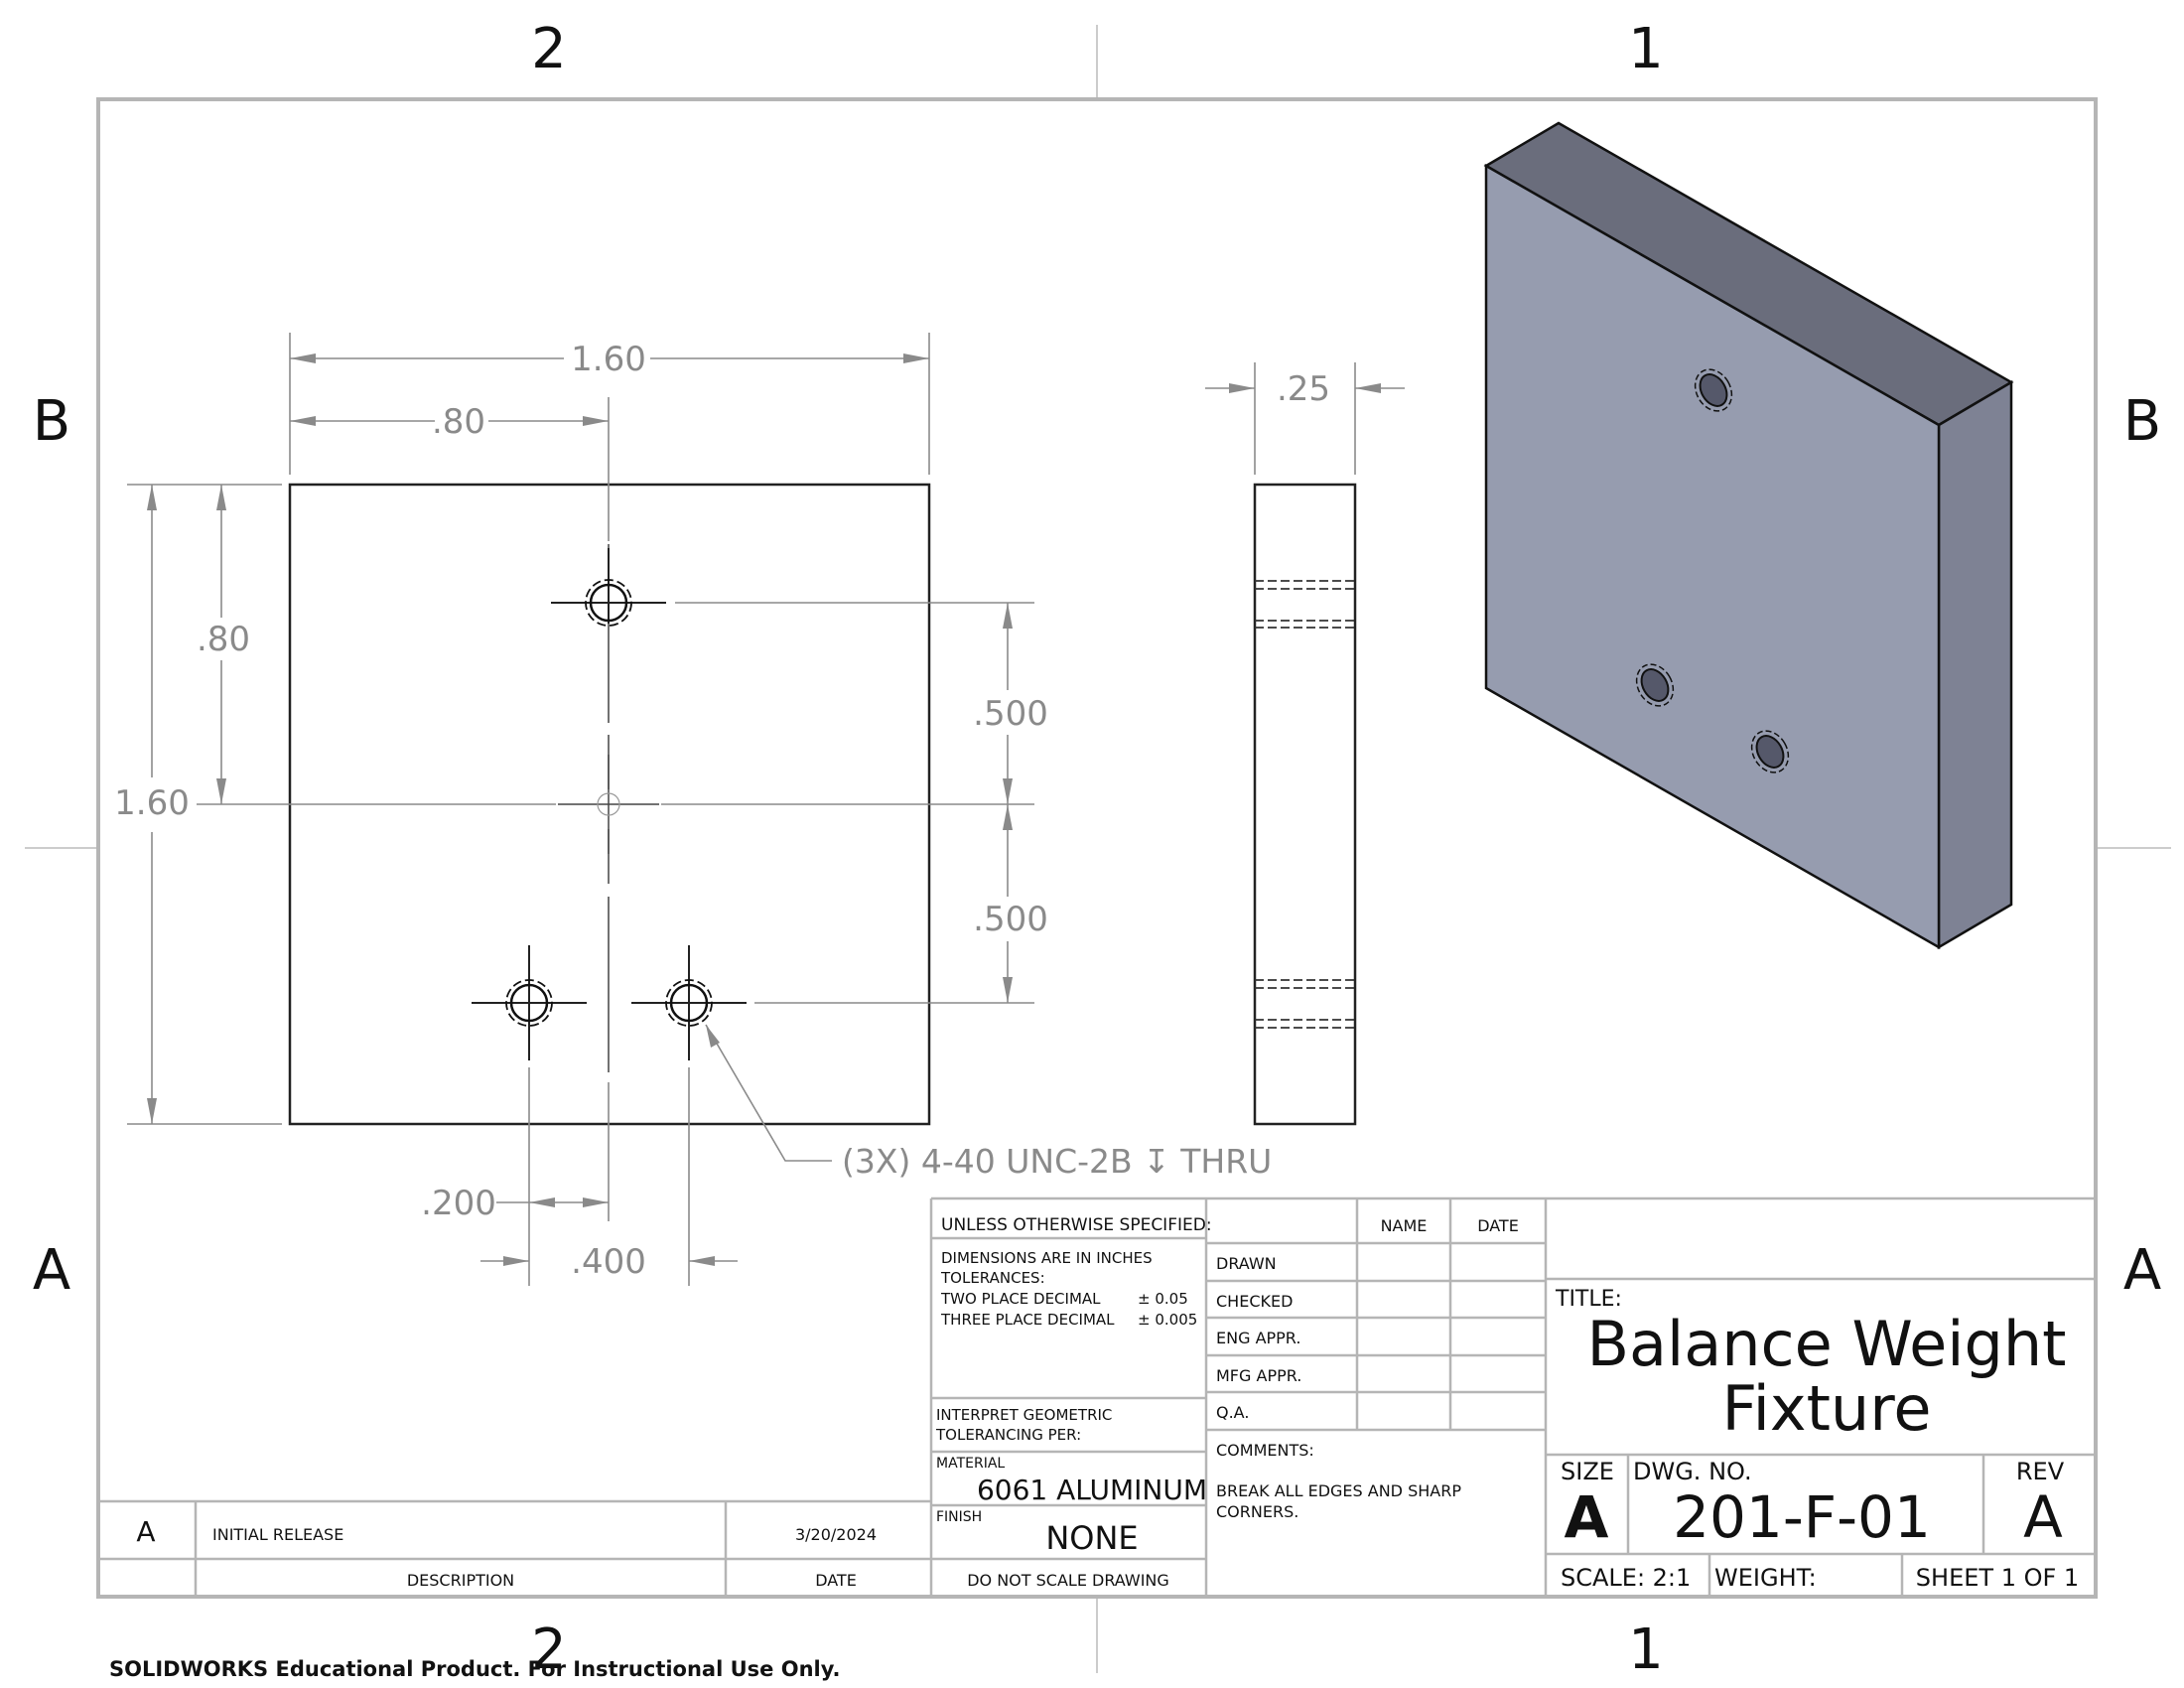 The image size is (2184, 1688). Describe the element at coordinates (549, 49) in the screenshot. I see `zone-top-2: 2` at that location.